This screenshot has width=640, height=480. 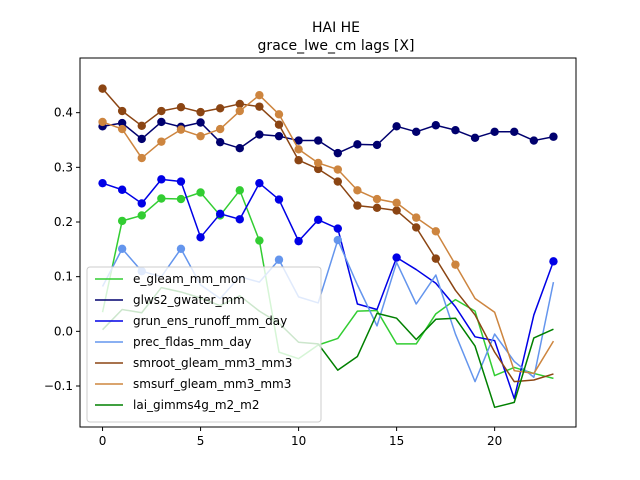 I want to click on legend-label: smsurf_gleam_mm3_mm3, so click(x=212, y=384).